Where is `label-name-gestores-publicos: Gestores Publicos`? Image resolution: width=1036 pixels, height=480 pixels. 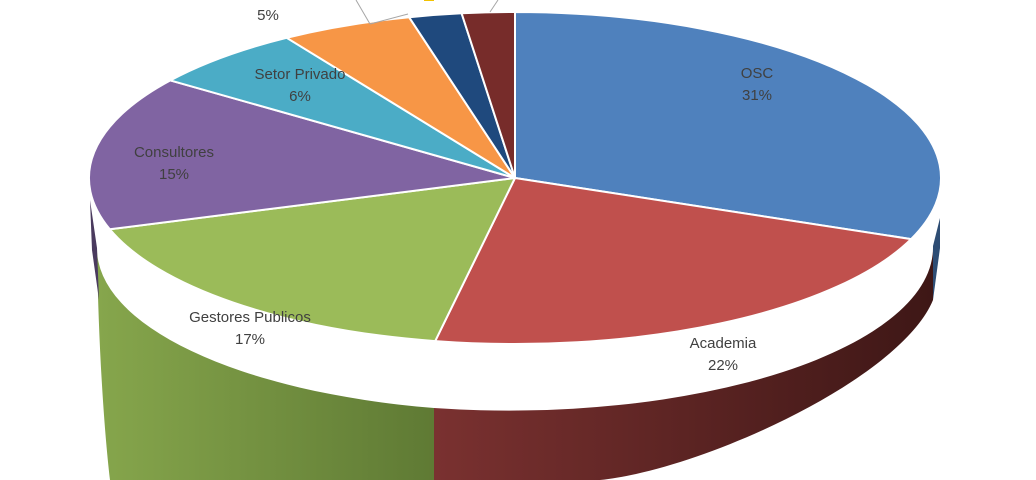 label-name-gestores-publicos: Gestores Publicos is located at coordinates (250, 317).